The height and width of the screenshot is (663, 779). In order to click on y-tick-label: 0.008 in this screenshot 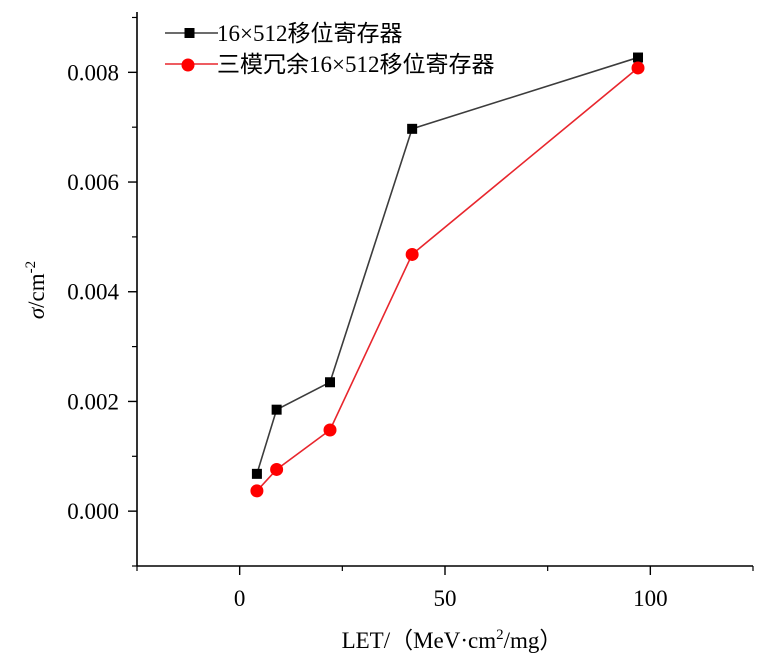, I will do `click(93, 72)`.